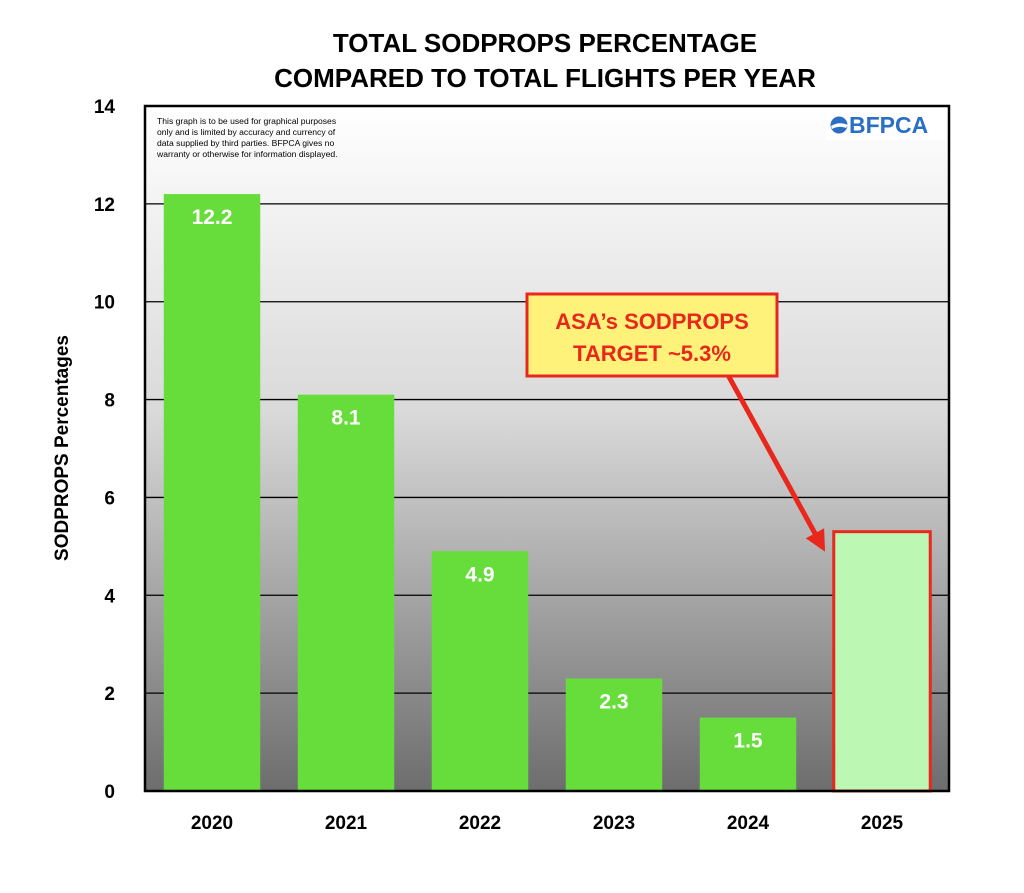  Describe the element at coordinates (547, 823) in the screenshot. I see `x-axis-ticks: 2020 2021 2022 2023 2024 2025` at that location.